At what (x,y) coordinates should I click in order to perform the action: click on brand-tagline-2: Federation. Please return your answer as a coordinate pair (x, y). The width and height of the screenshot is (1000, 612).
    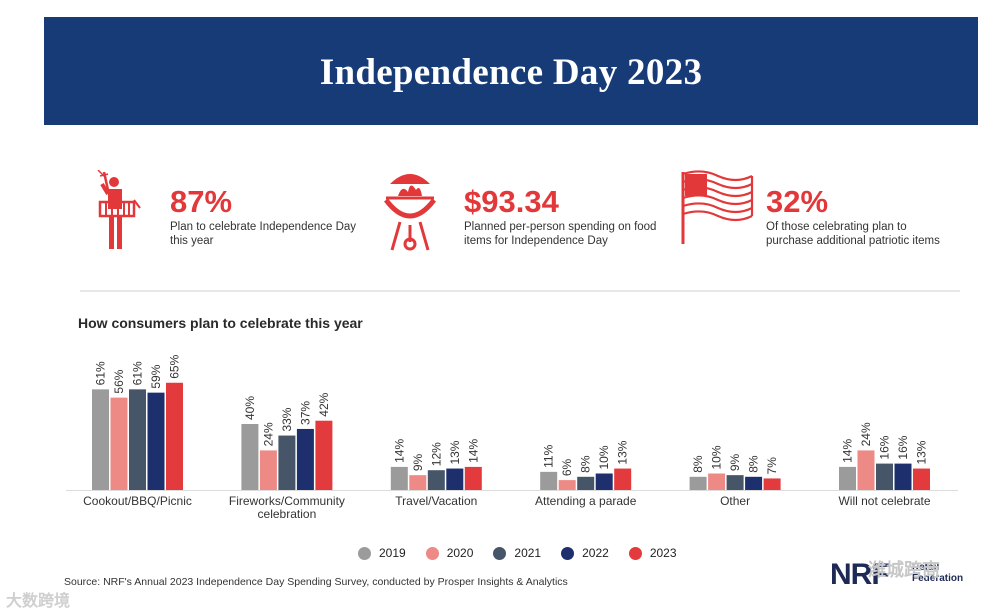
    Looking at the image, I should click on (938, 578).